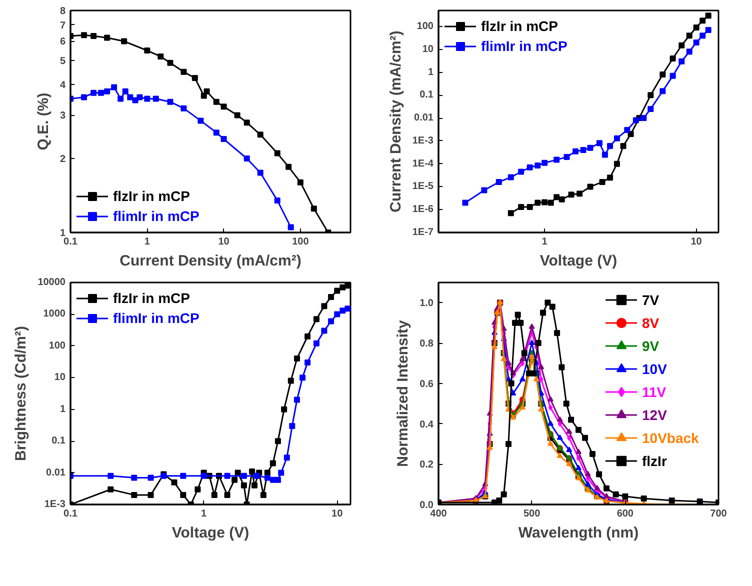 This screenshot has width=752, height=586. Describe the element at coordinates (395, 121) in the screenshot. I see `y-axis-title: Current Density (mA/cm²)` at that location.